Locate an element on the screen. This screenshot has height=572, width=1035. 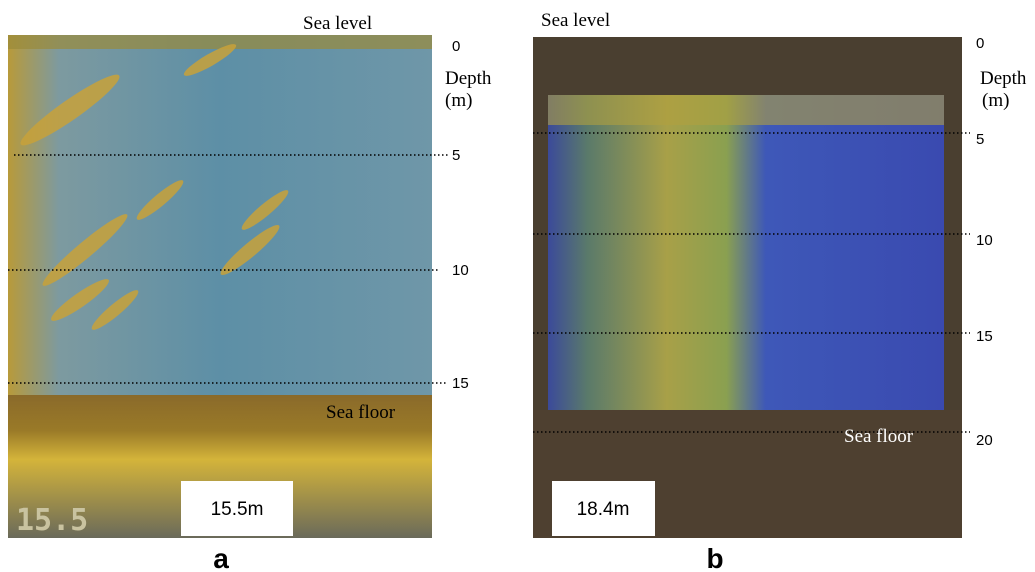
tick-label: 20 is located at coordinates (984, 440).